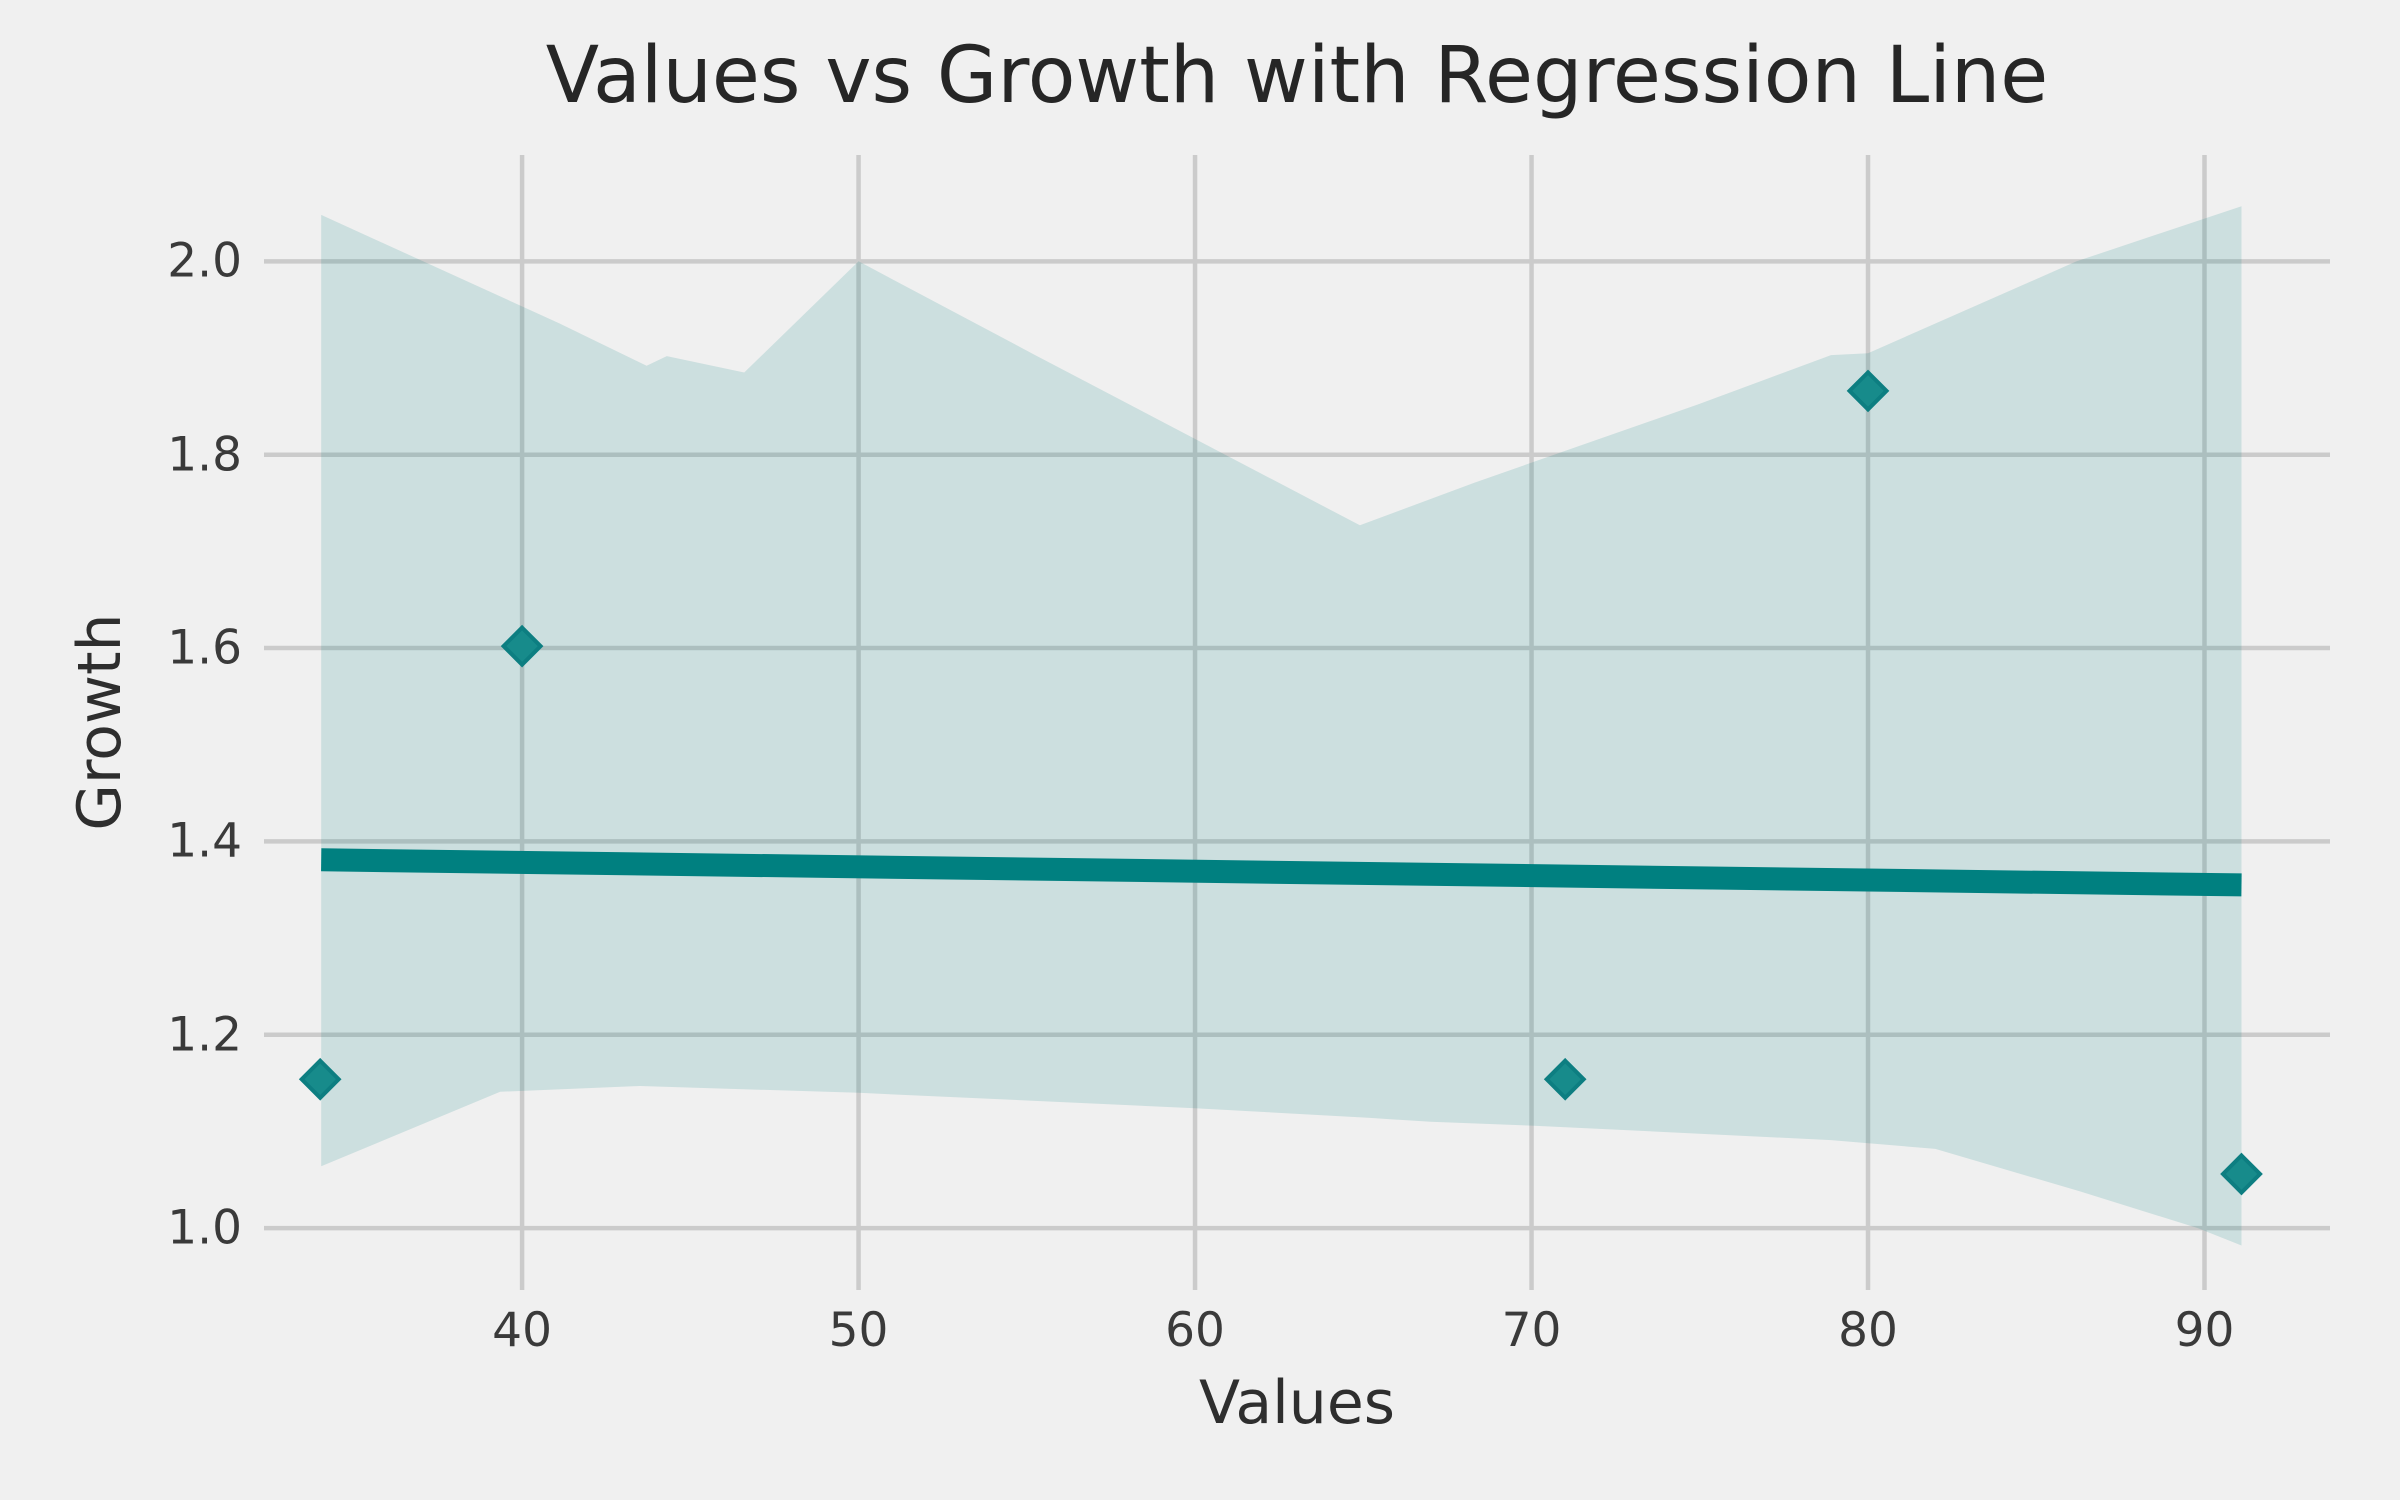 This screenshot has height=1500, width=2400. Describe the element at coordinates (204, 455) in the screenshot. I see `y-tick-label: 1.8` at that location.